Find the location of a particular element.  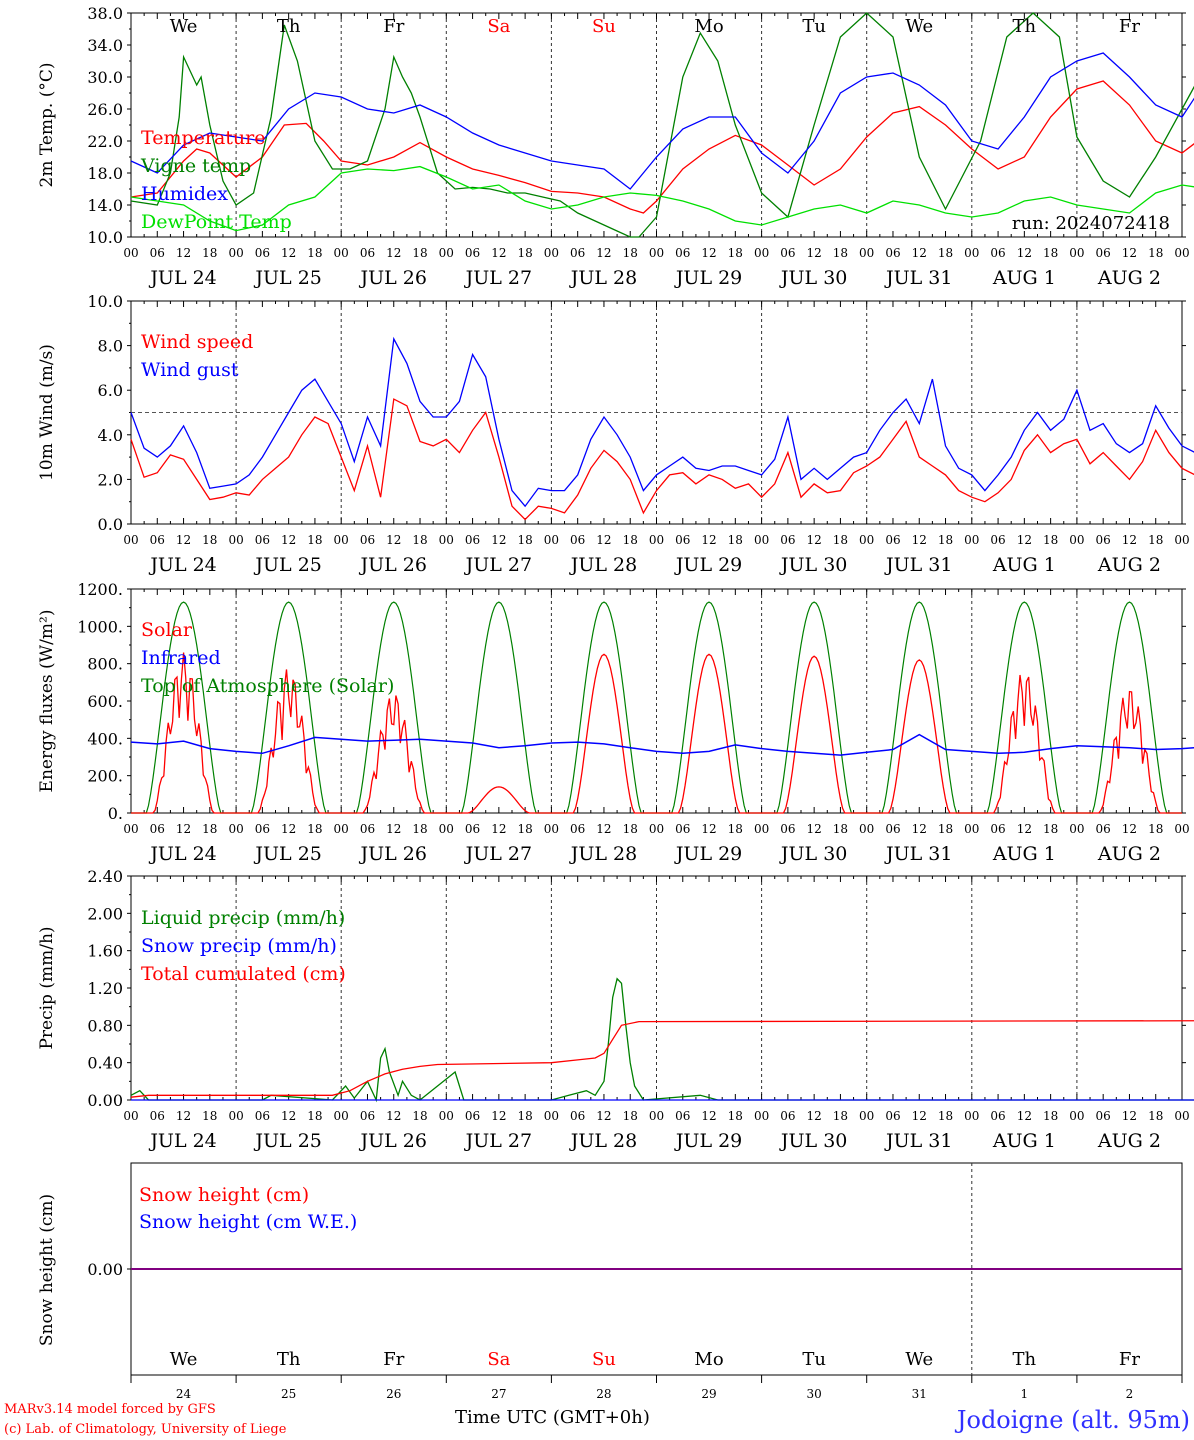

series-line-total-cumulated-cm- is located at coordinates (662, 1059).